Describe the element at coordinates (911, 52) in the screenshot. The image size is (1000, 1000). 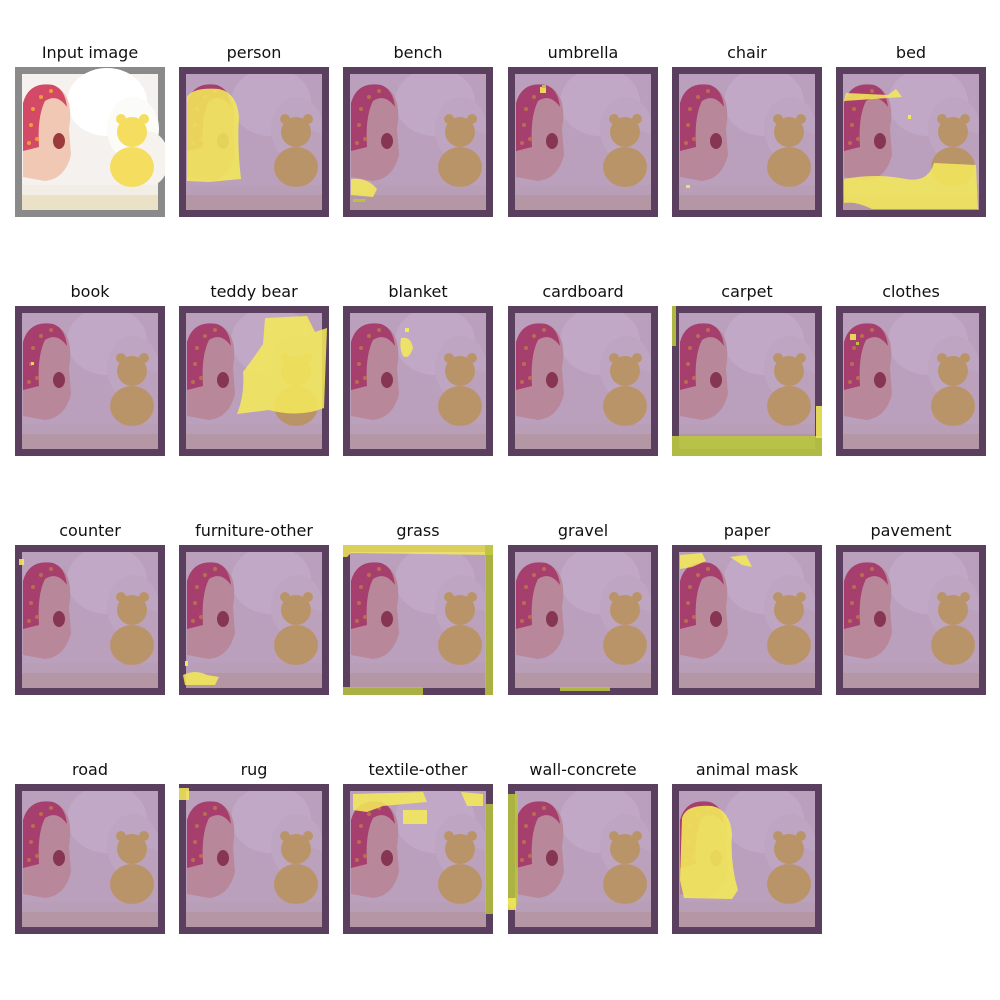
I see `panel-title: bed` at that location.